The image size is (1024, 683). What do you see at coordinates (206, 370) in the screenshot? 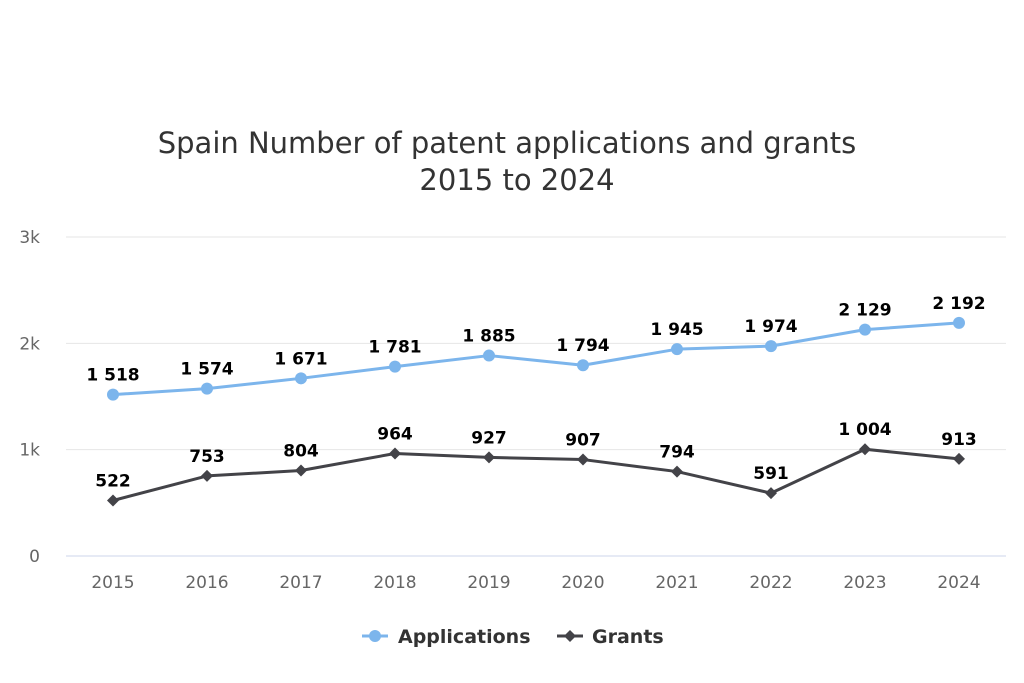
I see `applications-data-label: 1 574` at bounding box center [206, 370].